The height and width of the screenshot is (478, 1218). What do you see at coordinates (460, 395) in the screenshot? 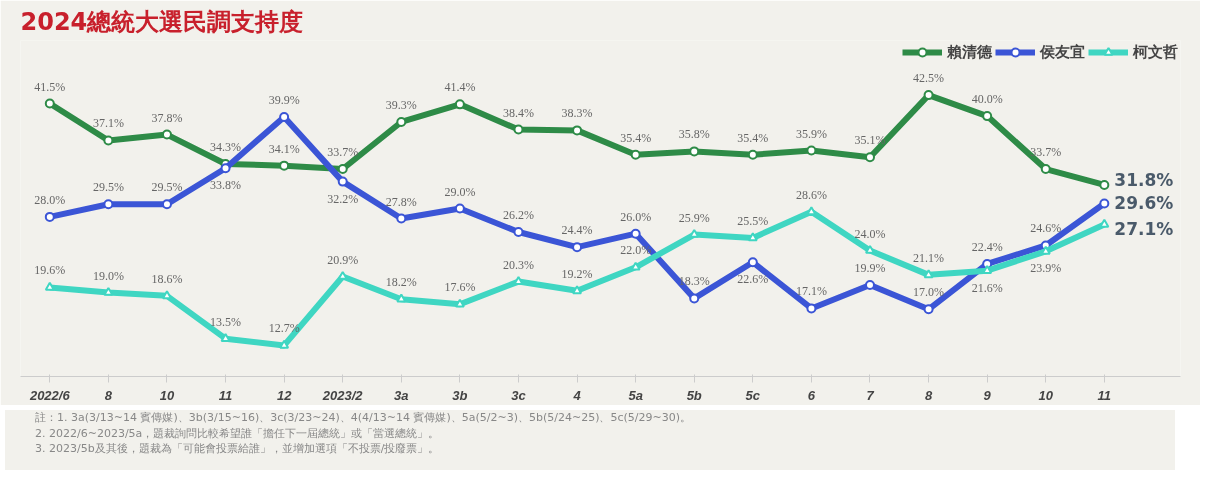
I see `x-tick-label: 3b` at bounding box center [460, 395].